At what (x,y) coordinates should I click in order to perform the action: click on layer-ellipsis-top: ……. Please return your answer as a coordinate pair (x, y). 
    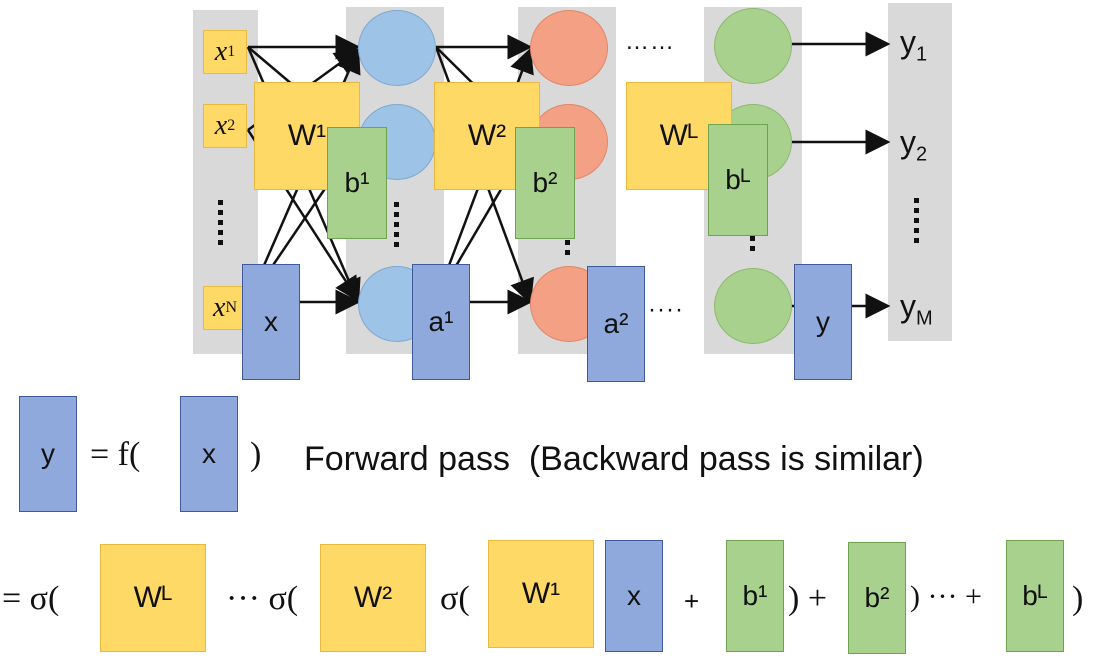
    Looking at the image, I should click on (650, 41).